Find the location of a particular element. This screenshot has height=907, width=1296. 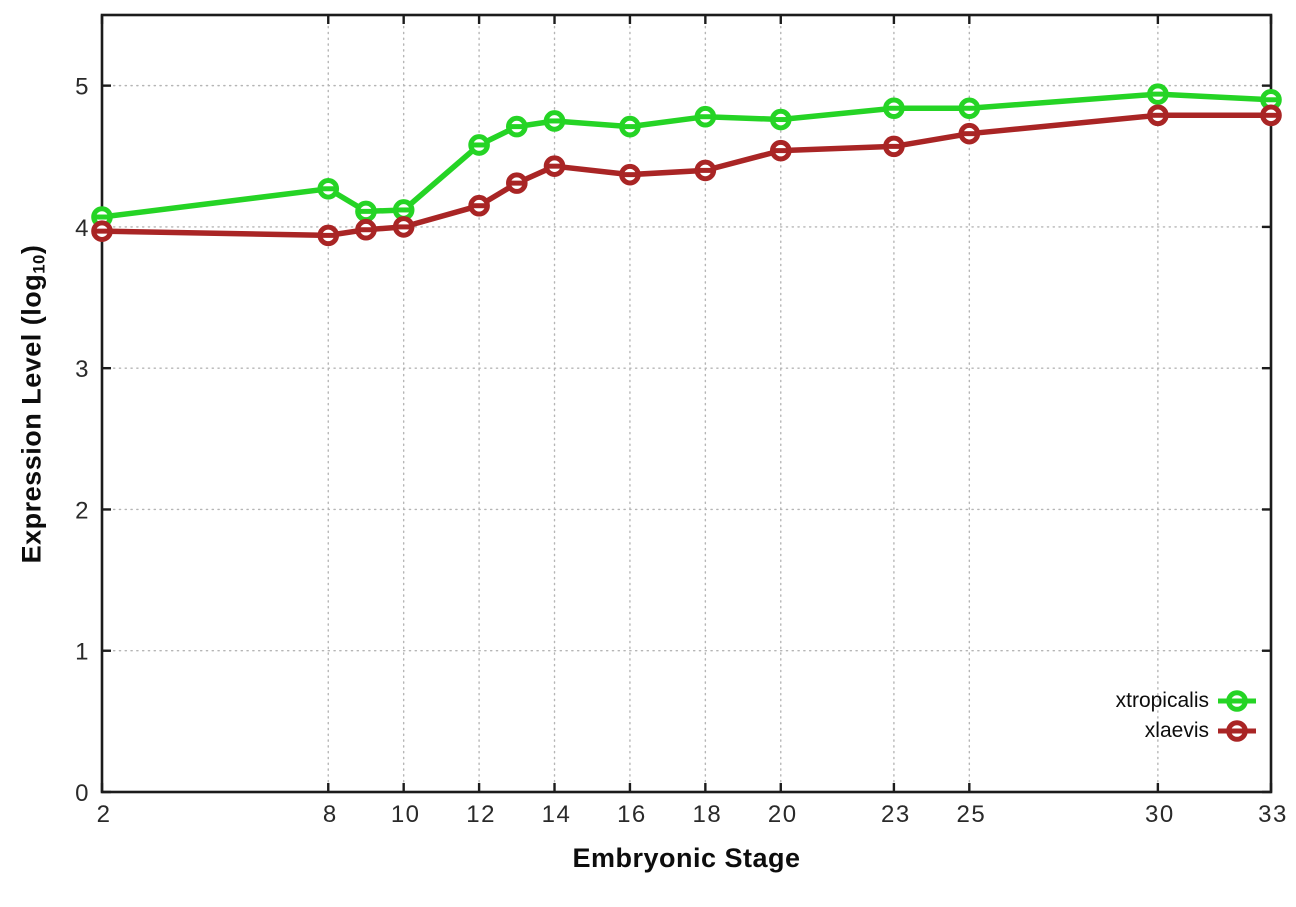

x-tick-label: 10 is located at coordinates (406, 814).